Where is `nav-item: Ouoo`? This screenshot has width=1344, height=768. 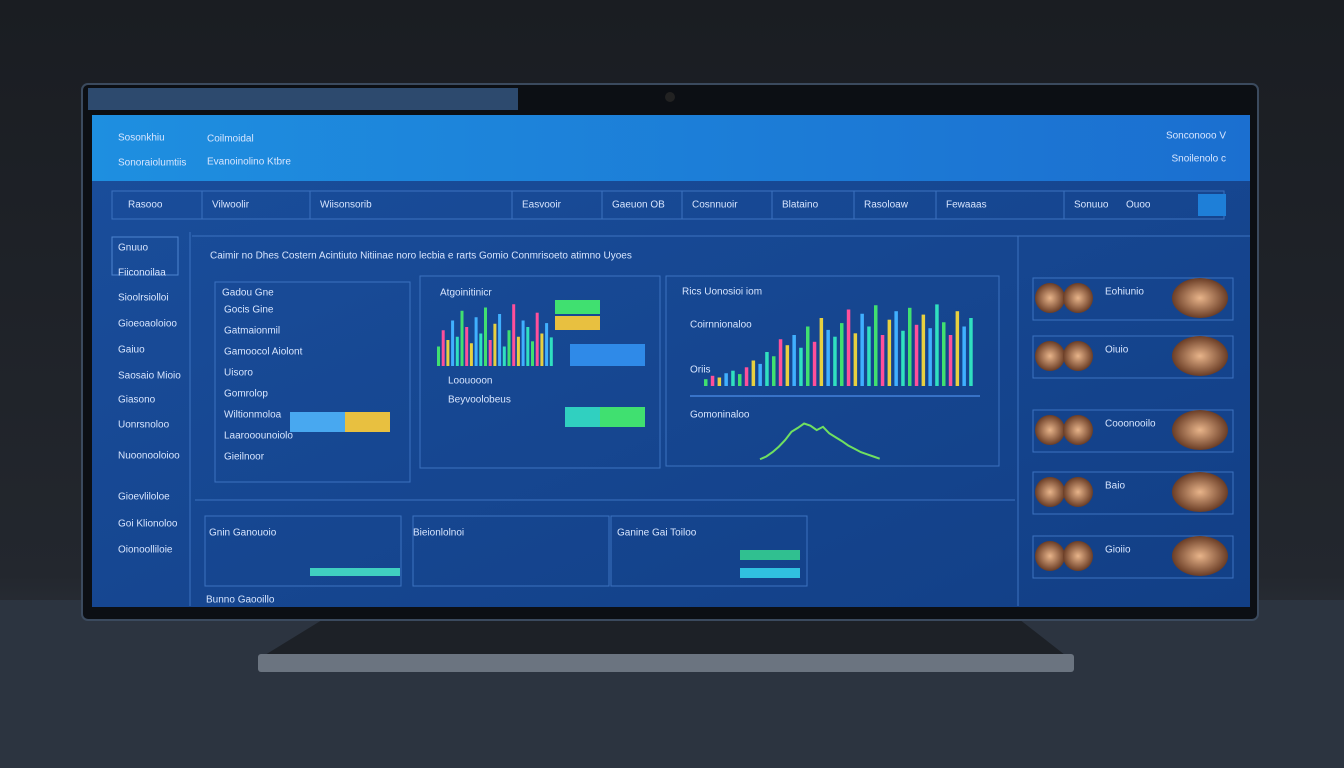
nav-item: Ouoo is located at coordinates (1138, 205).